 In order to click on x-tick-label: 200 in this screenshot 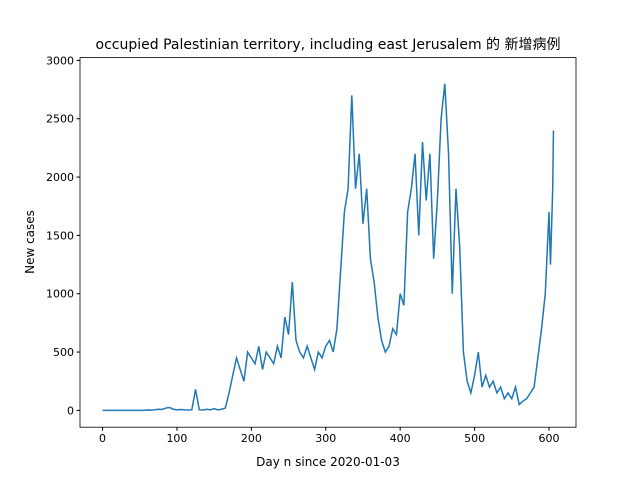, I will do `click(251, 438)`.